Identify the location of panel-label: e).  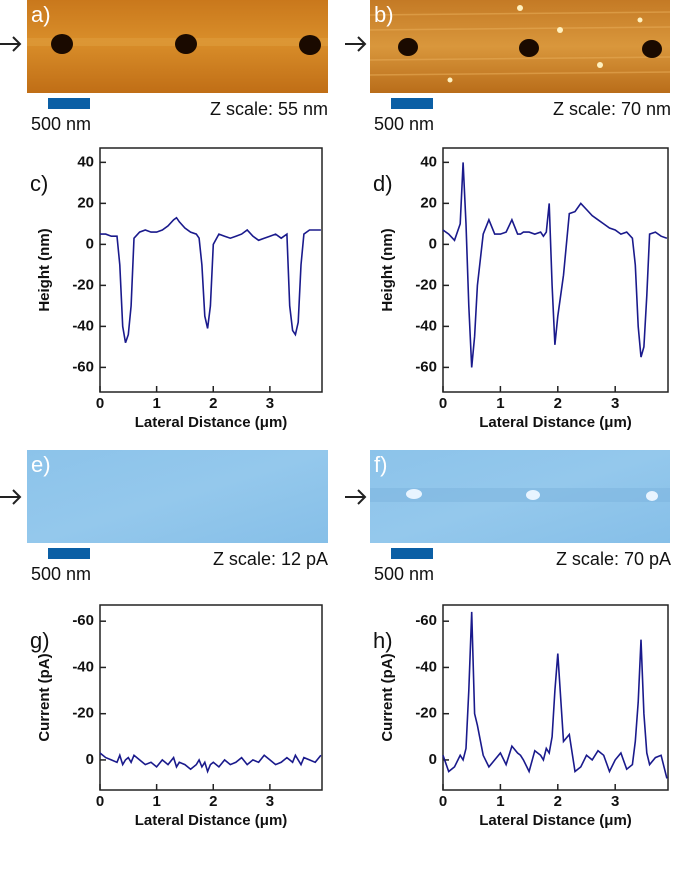
(41, 464).